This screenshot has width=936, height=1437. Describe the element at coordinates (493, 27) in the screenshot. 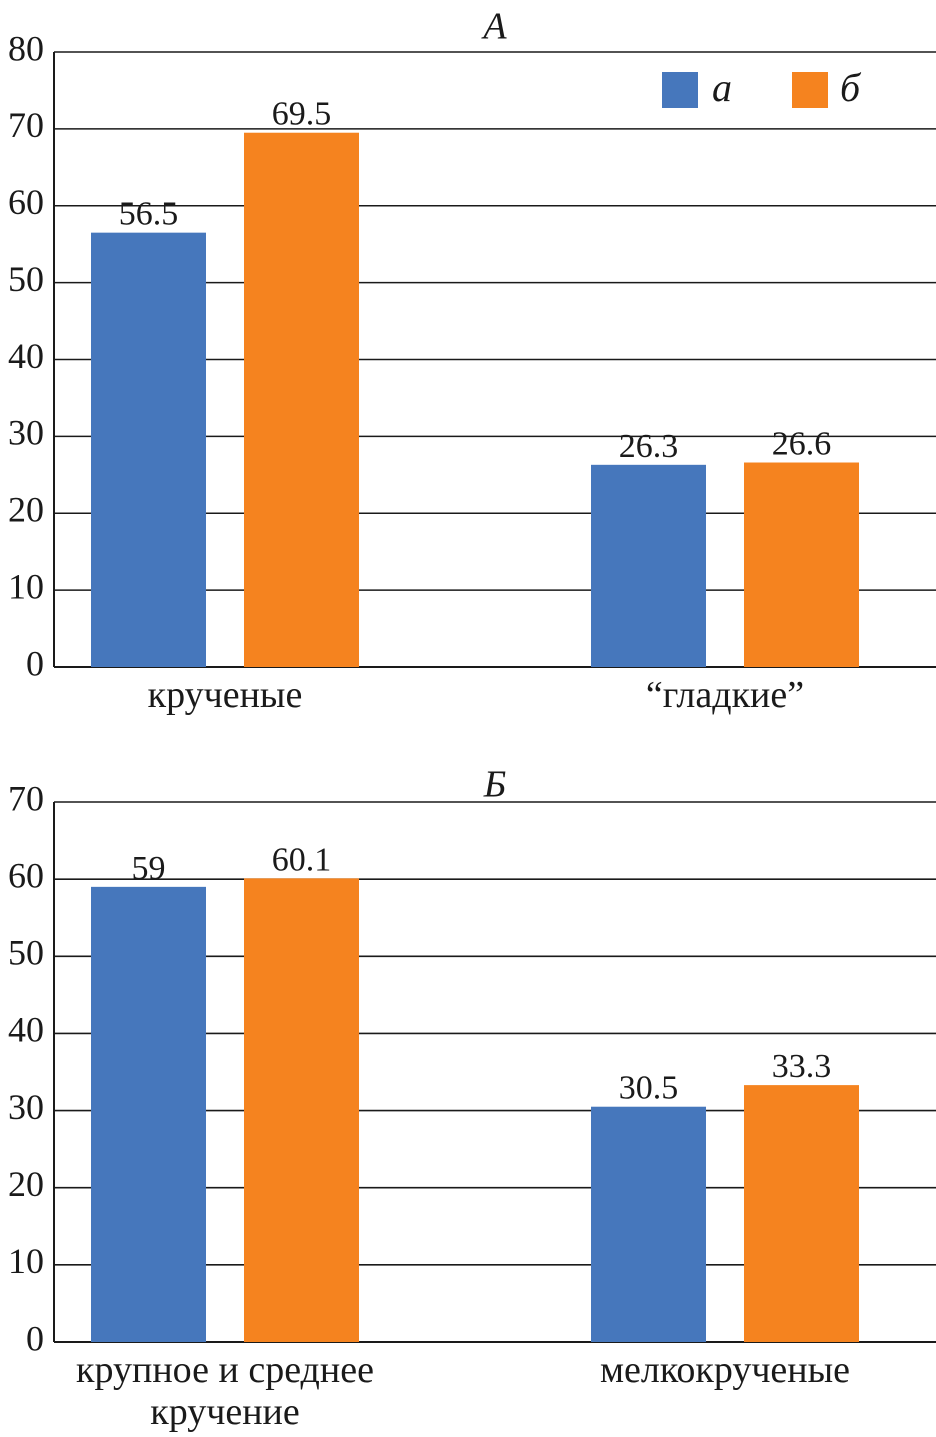

I see `chart-title: А` at that location.